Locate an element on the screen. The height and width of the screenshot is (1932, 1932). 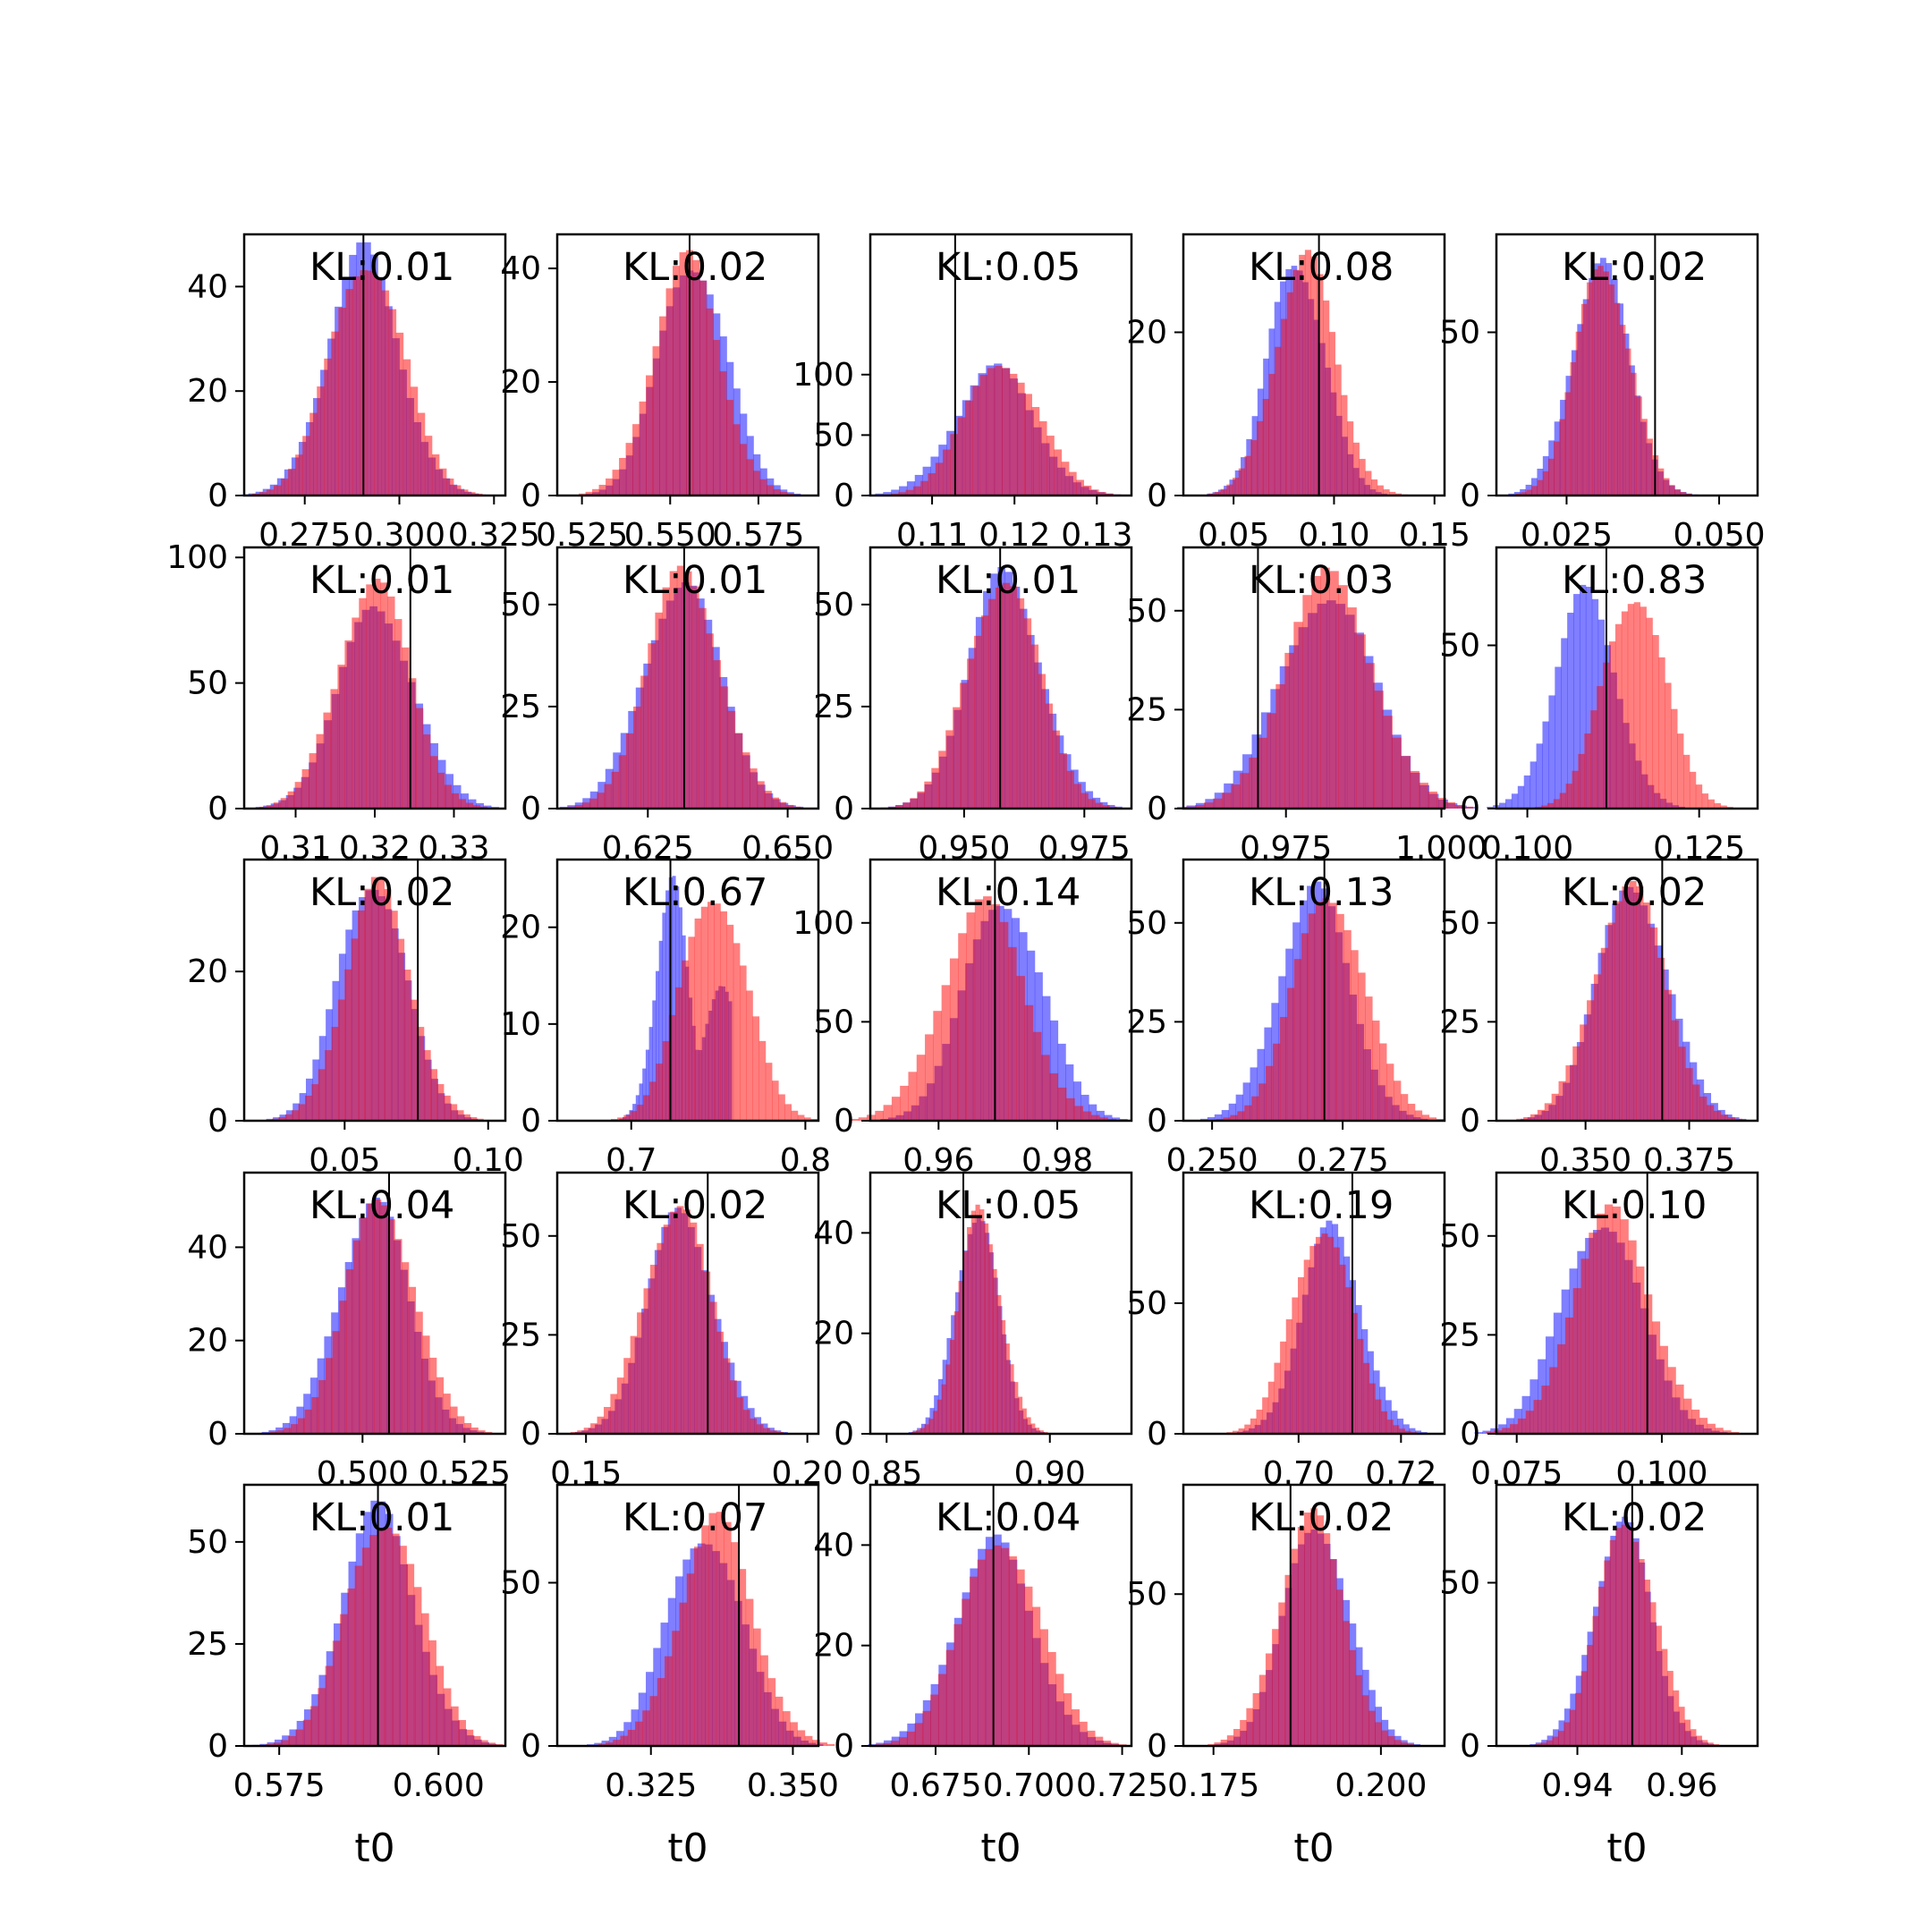
histogram-panel-20: 0 25 50 0.075 0.100 KL:0.10 is located at coordinates (1599, 1331).